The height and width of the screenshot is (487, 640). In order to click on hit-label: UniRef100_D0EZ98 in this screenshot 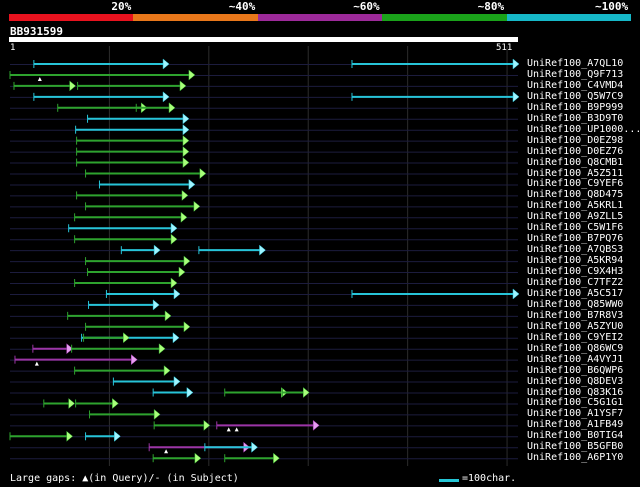, I will do `click(575, 140)`.